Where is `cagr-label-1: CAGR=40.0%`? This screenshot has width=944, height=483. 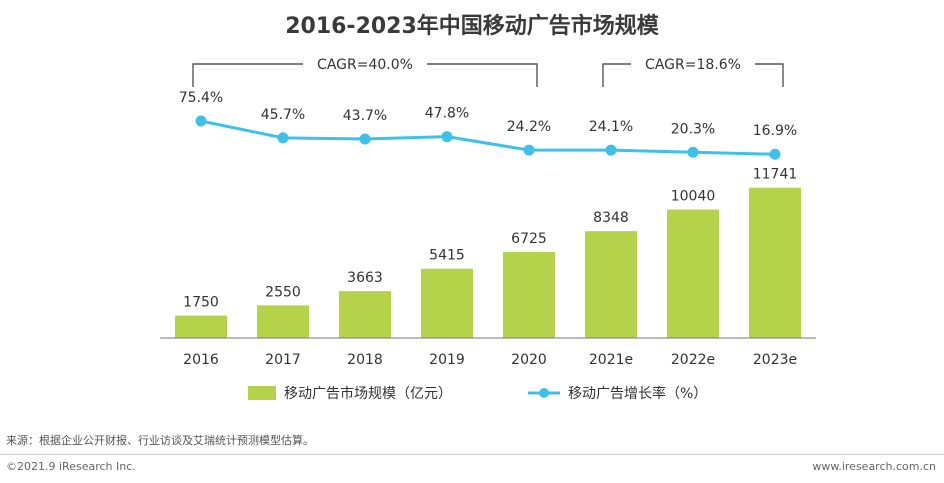
cagr-label-1: CAGR=40.0% is located at coordinates (365, 65).